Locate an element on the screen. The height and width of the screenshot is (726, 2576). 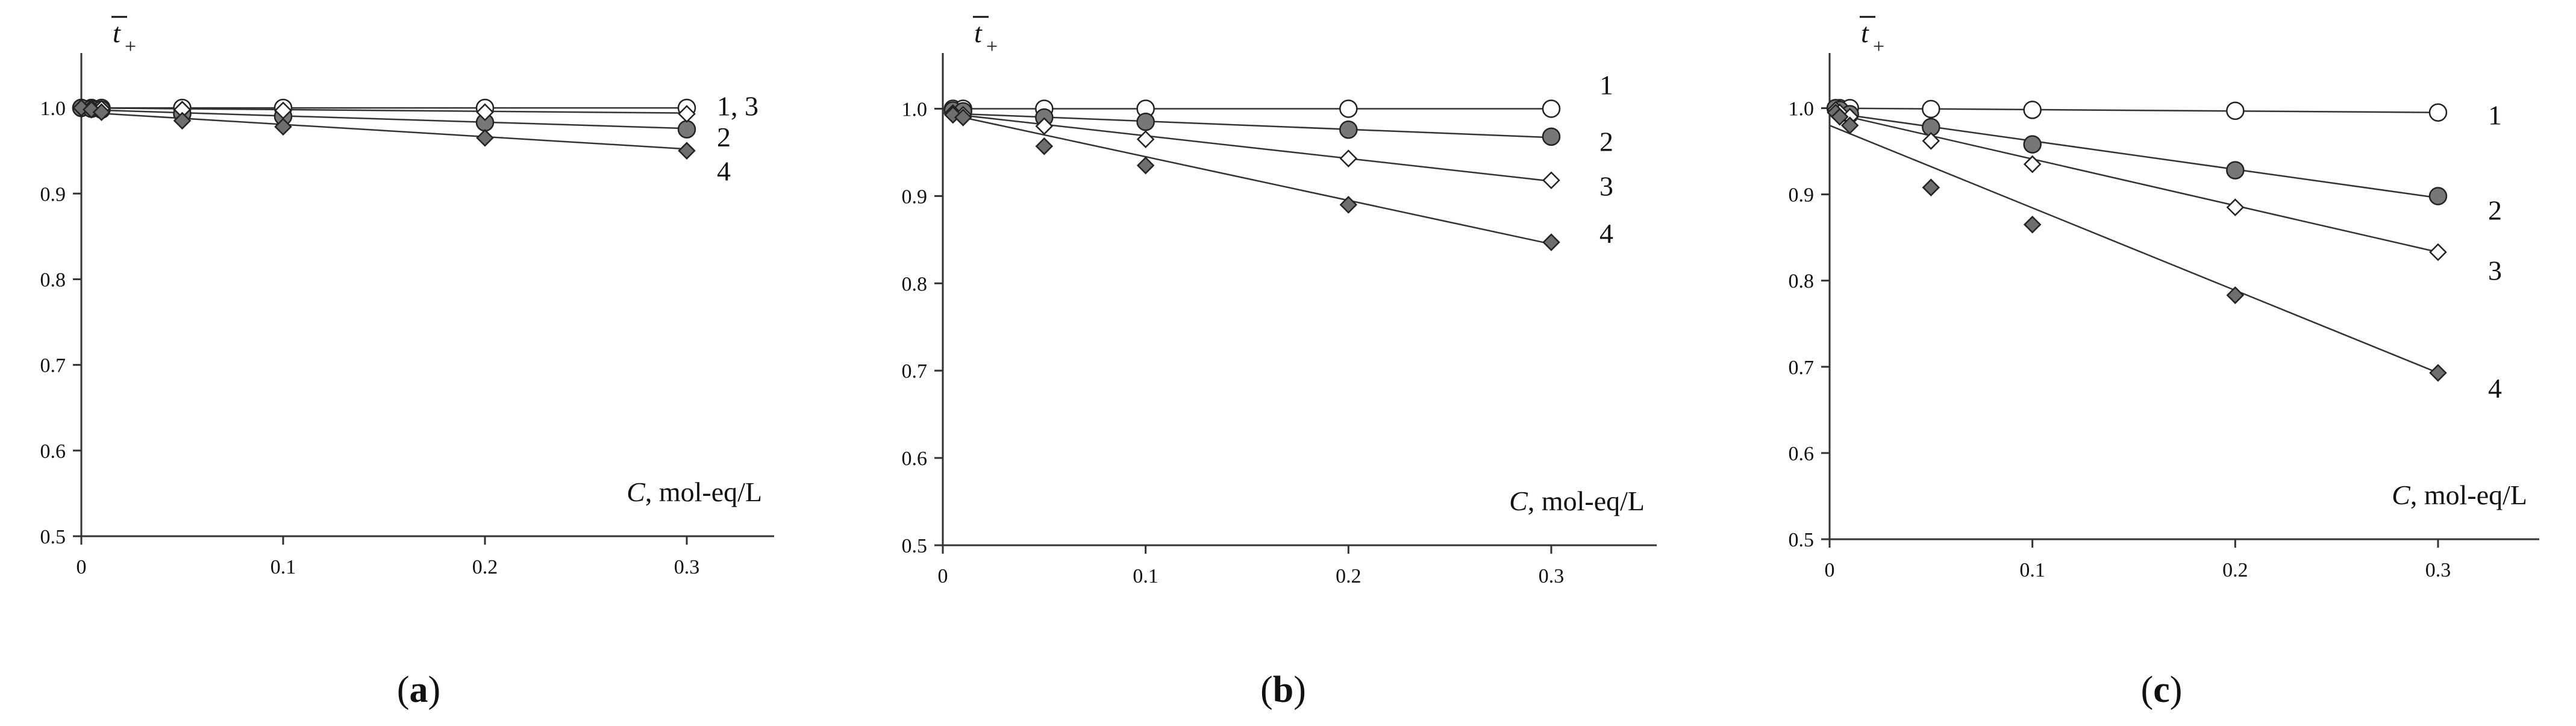
series-label: 4 is located at coordinates (724, 170).